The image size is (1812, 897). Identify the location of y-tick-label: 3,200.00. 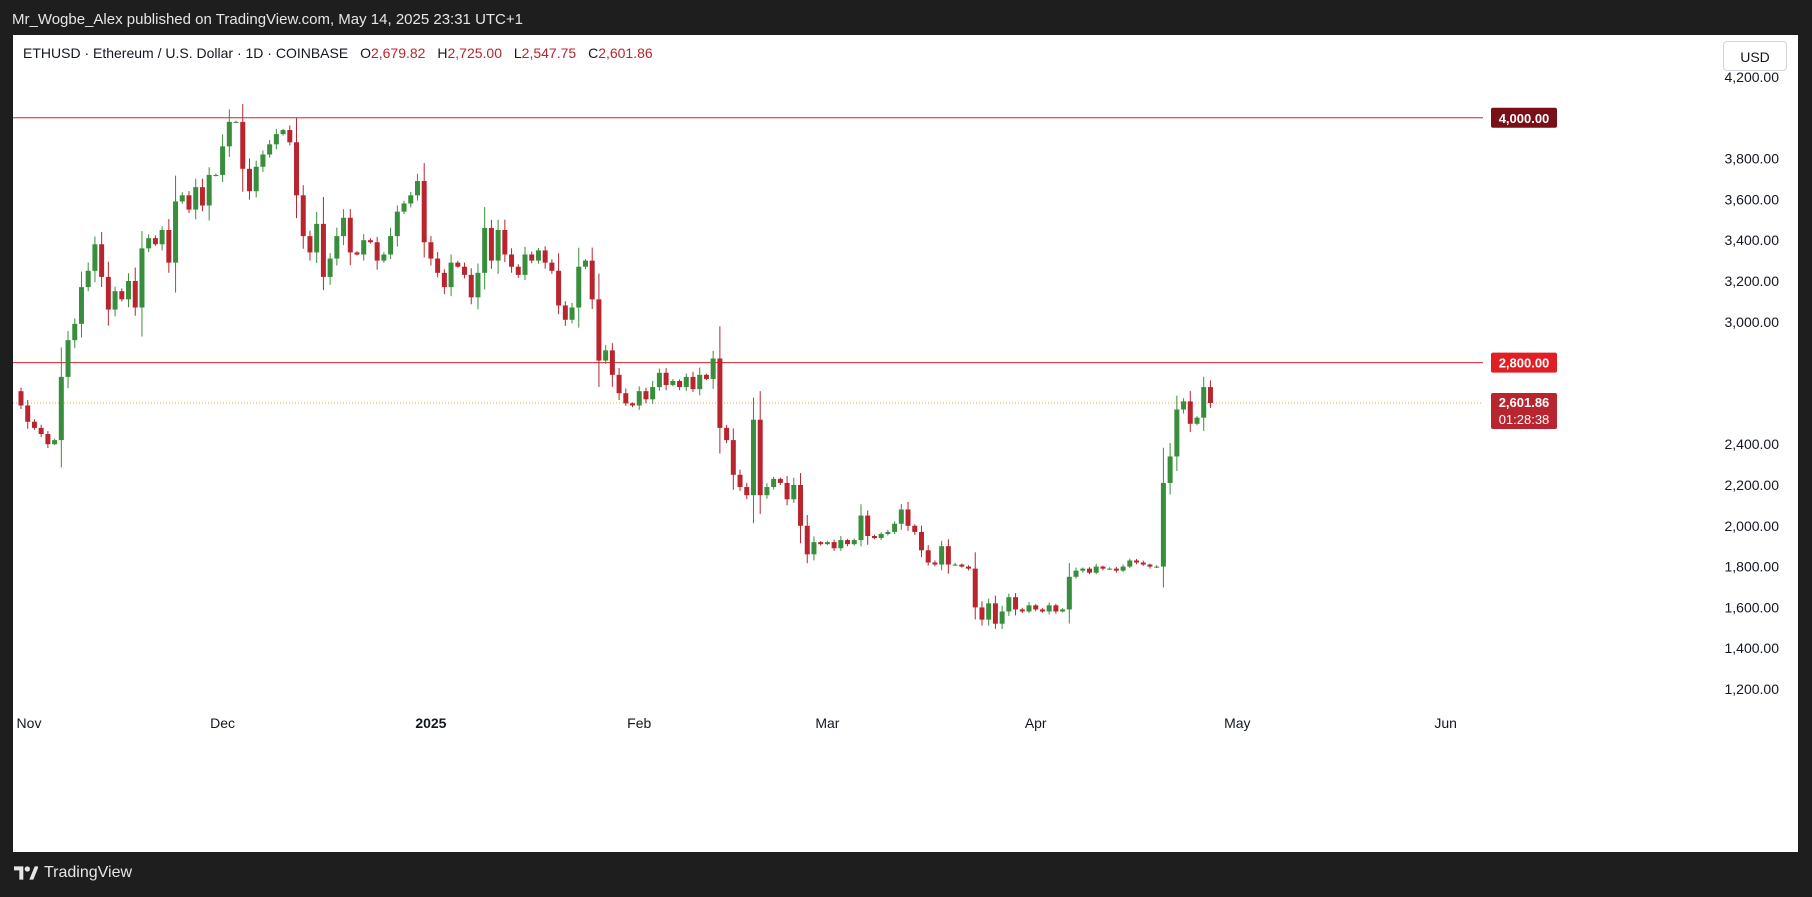
(1752, 281).